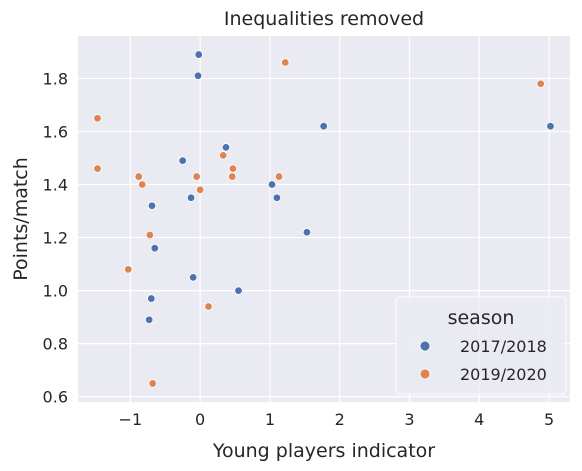  I want to click on legend-title: season, so click(481, 318).